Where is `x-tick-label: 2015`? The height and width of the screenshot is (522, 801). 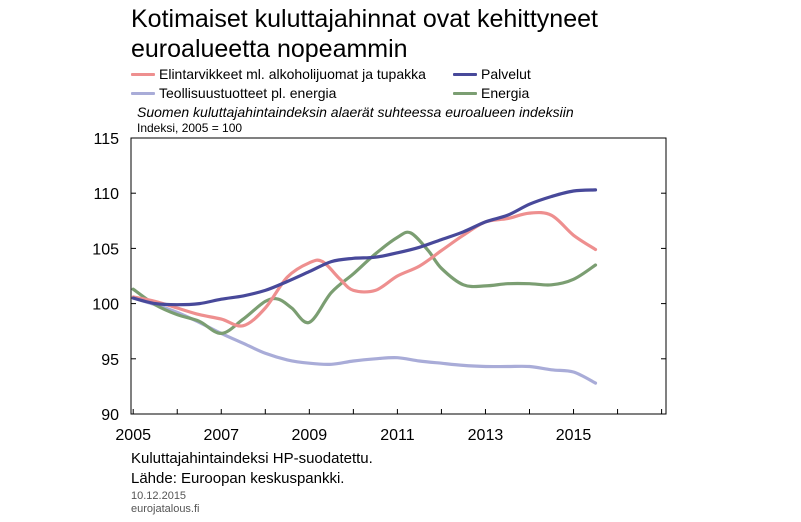
x-tick-label: 2015 is located at coordinates (574, 435).